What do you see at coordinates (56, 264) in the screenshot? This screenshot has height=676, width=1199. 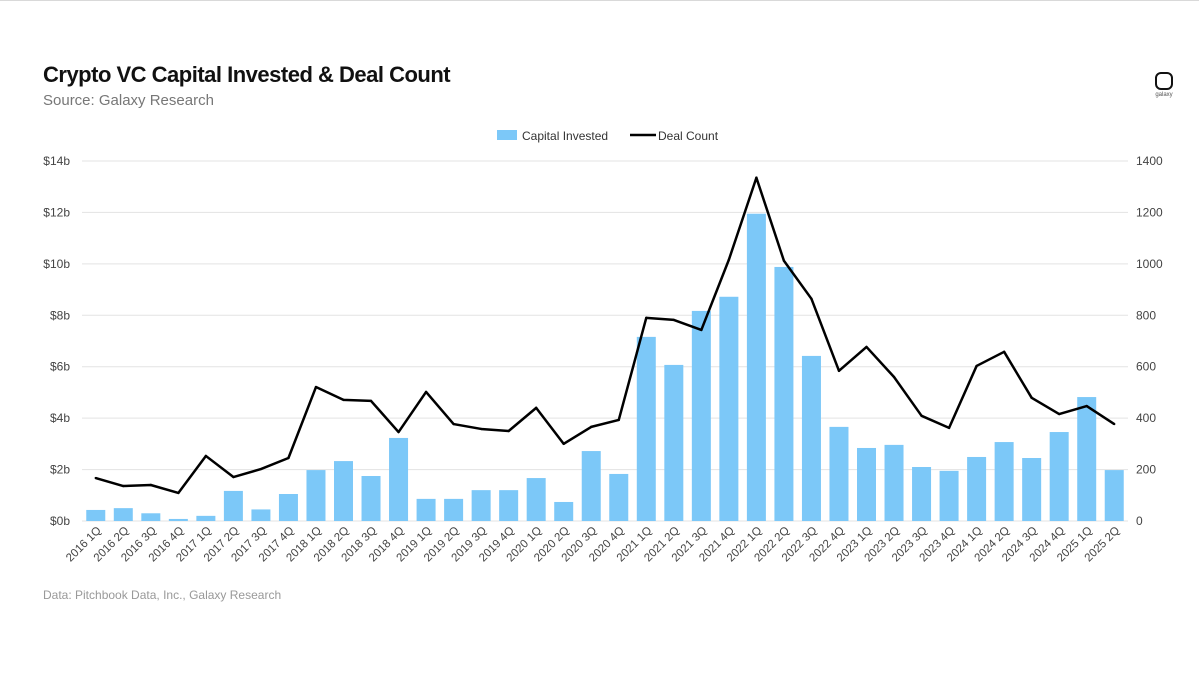 I see `y-left-tick-label: $10b` at bounding box center [56, 264].